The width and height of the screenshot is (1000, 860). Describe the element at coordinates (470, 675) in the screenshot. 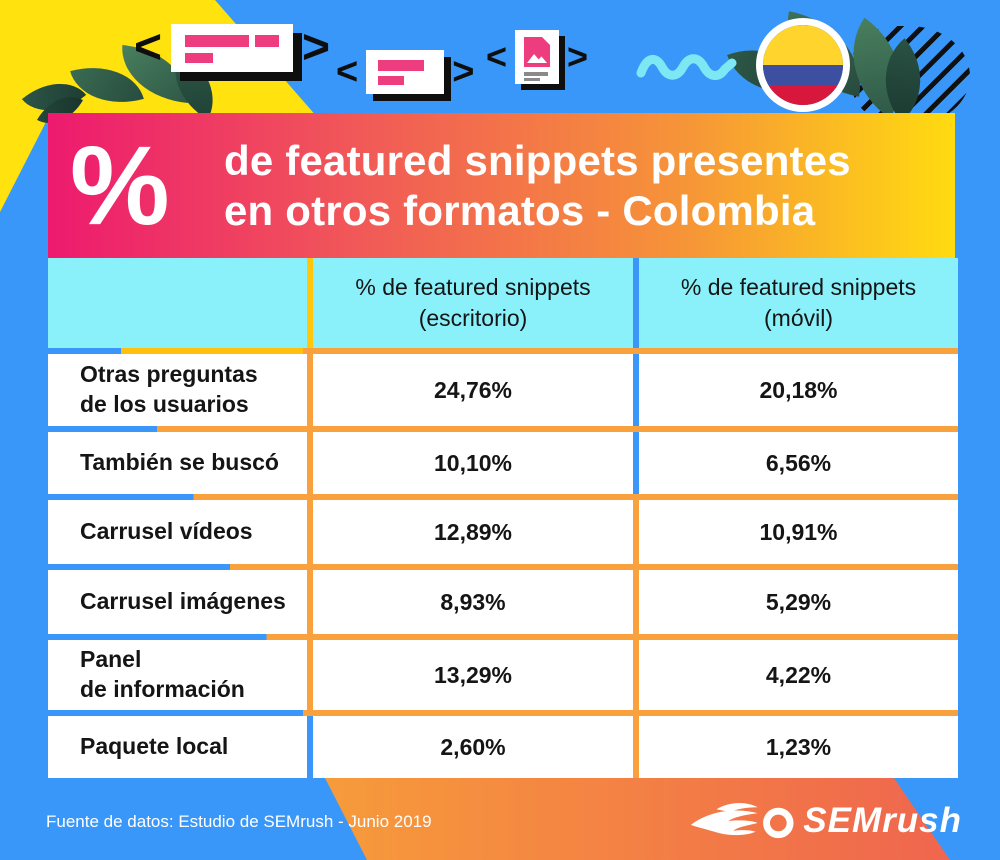

I see `desktop-value: 13,29%` at that location.